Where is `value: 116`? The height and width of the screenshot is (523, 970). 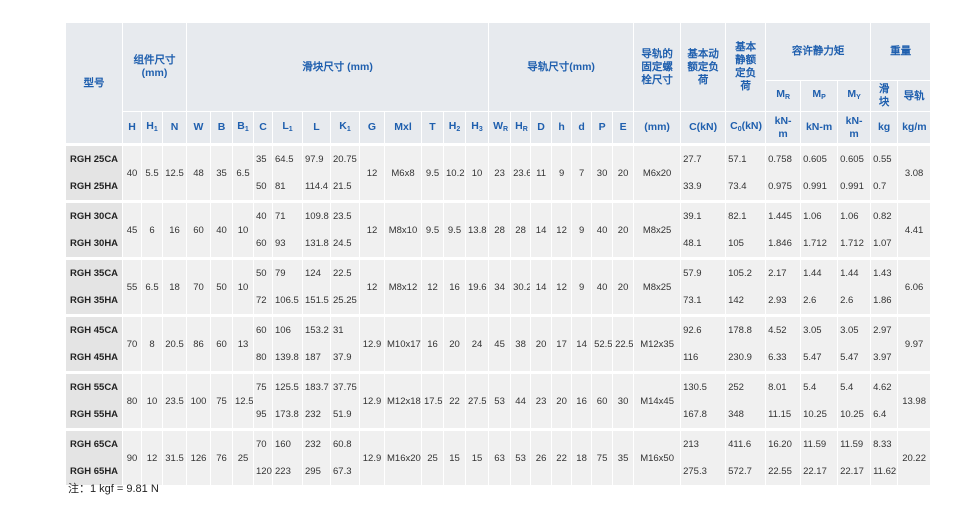
value: 116 is located at coordinates (703, 358).